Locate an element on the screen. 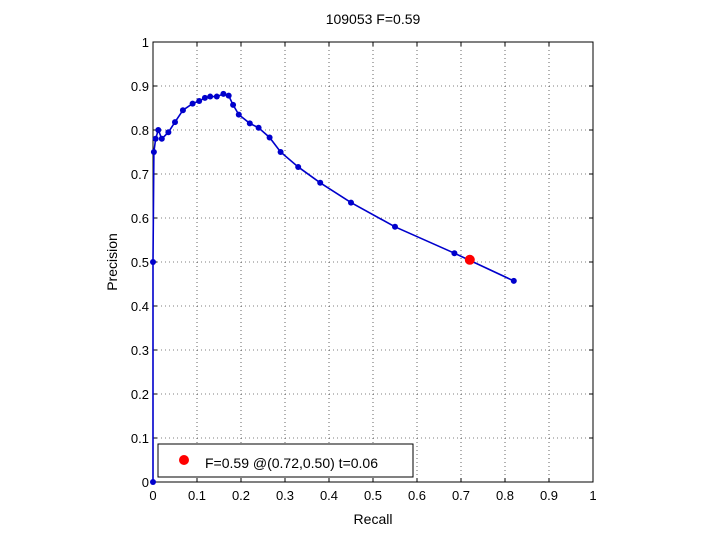 The width and height of the screenshot is (720, 540). y-tick-label: 0.4 is located at coordinates (140, 306).